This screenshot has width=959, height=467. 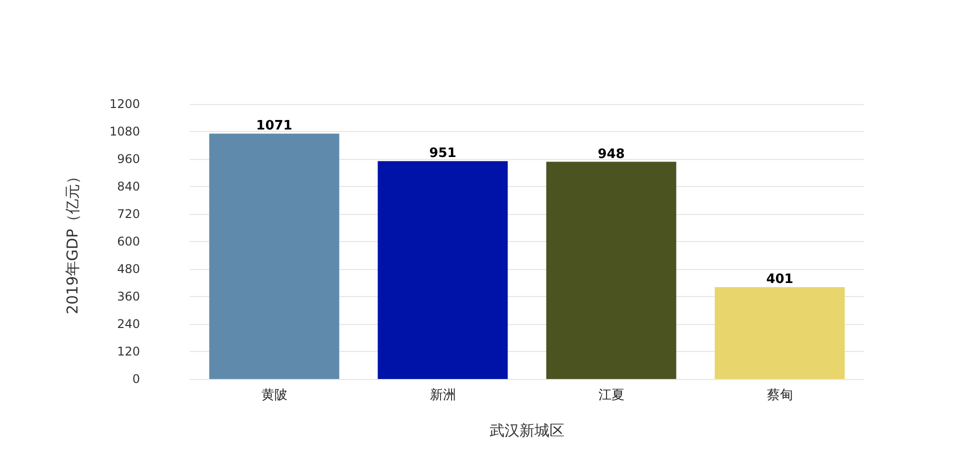 I want to click on y-tick-label: 600, so click(x=128, y=241).